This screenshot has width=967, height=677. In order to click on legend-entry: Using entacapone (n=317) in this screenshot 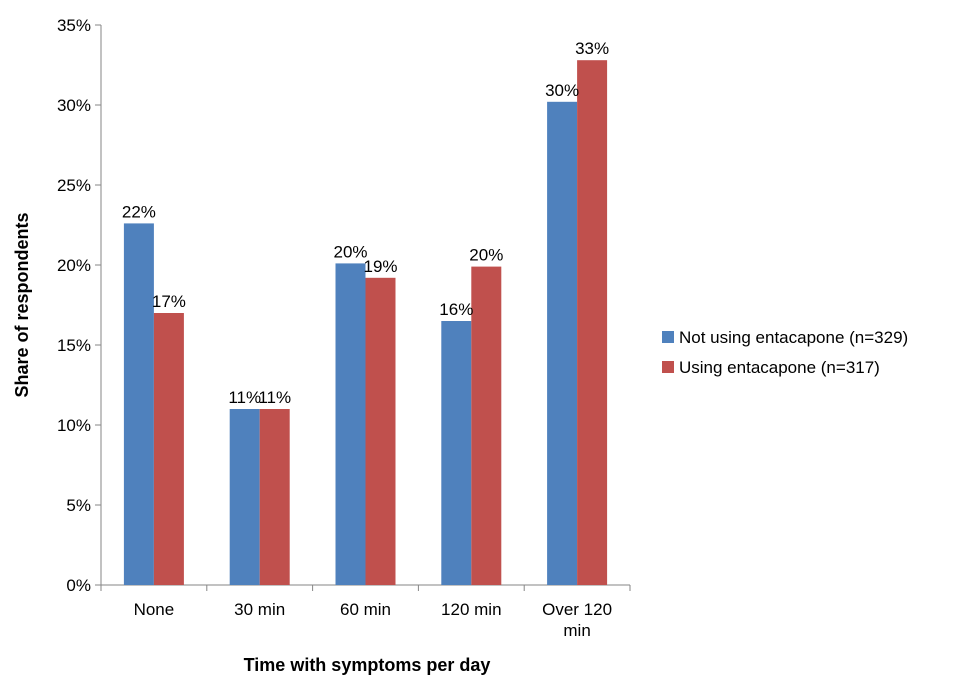, I will do `click(779, 367)`.